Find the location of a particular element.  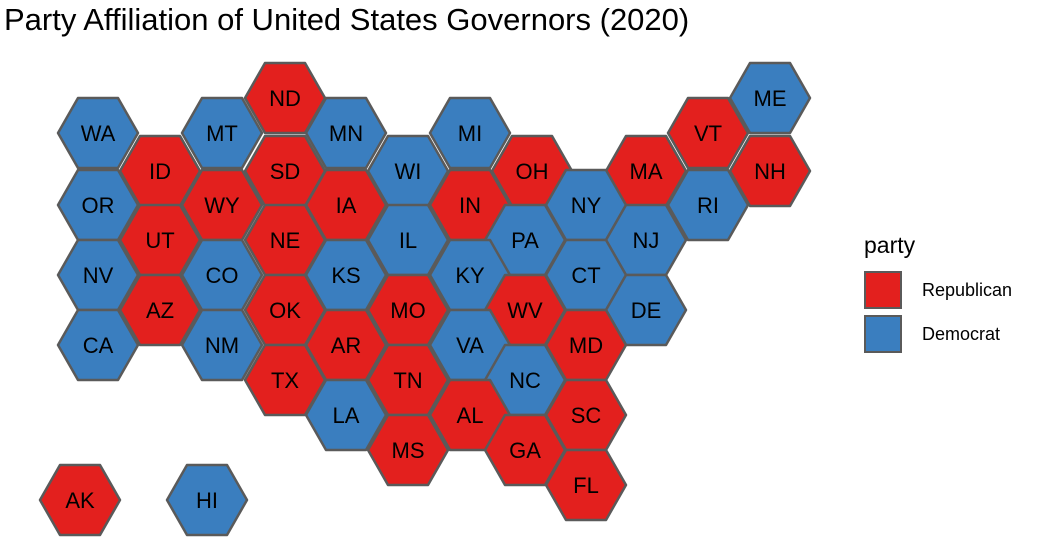

state-label-mn: MN is located at coordinates (346, 133).